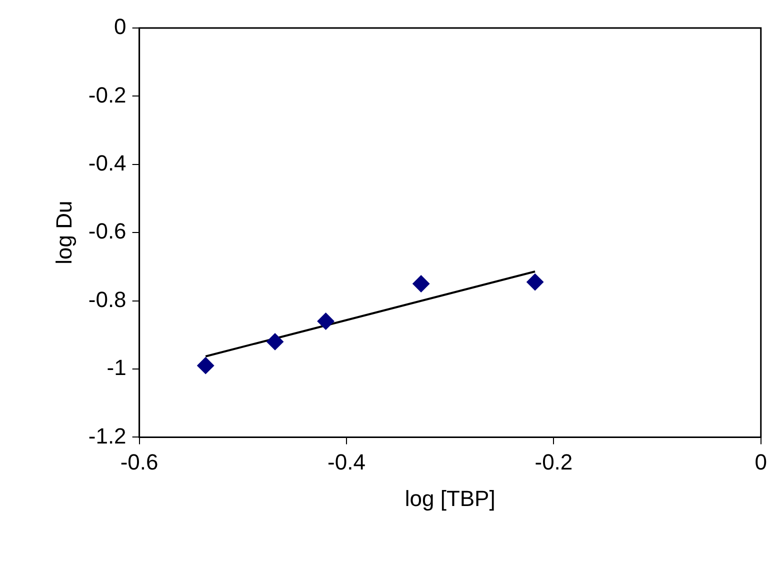  Describe the element at coordinates (120, 27) in the screenshot. I see `y-tick-label: 0` at that location.